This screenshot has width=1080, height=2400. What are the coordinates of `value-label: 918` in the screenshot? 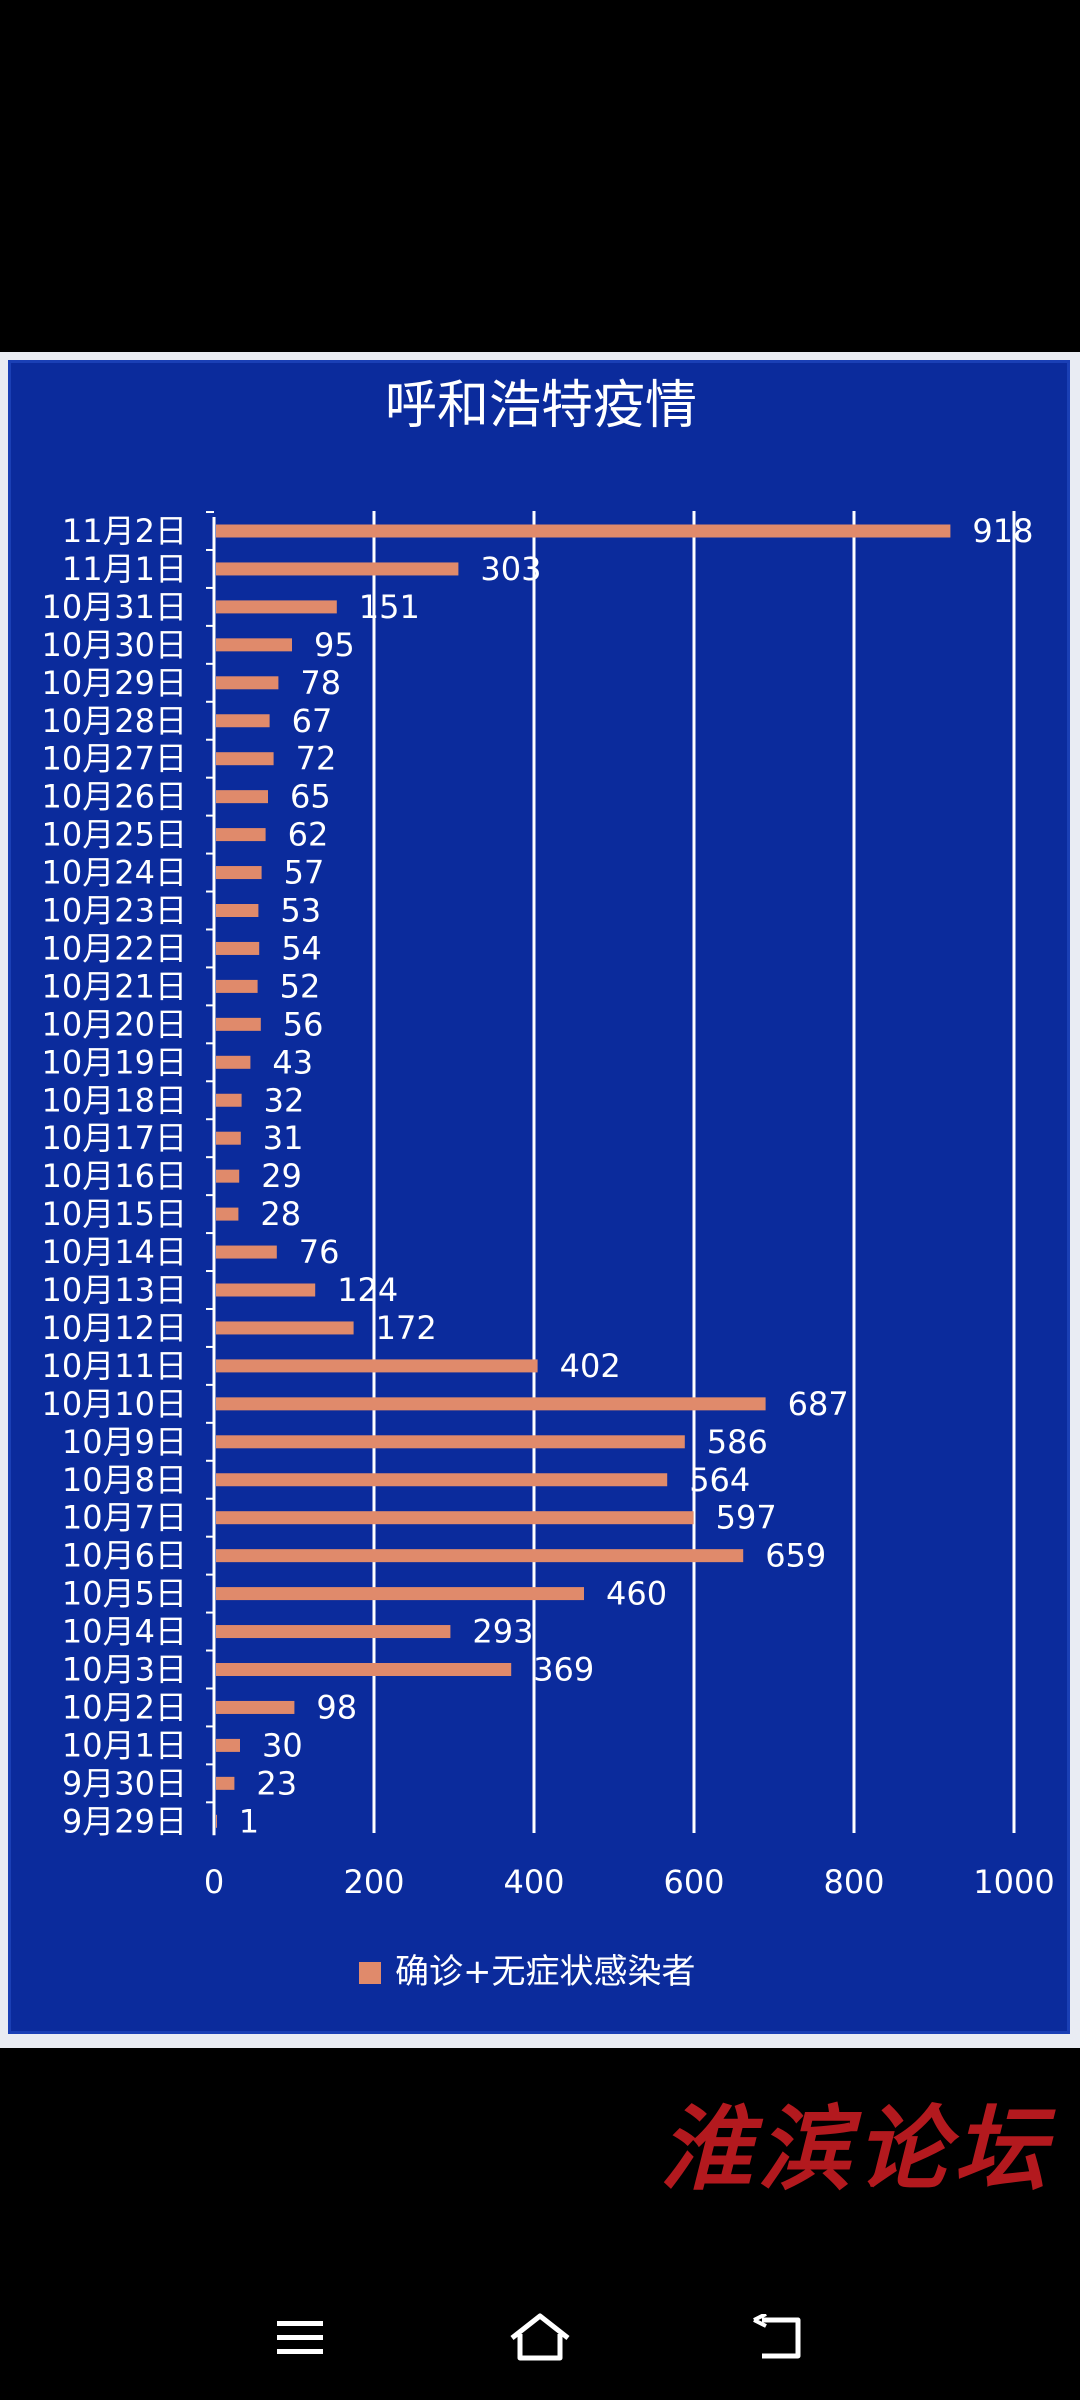 It's located at (1002, 531).